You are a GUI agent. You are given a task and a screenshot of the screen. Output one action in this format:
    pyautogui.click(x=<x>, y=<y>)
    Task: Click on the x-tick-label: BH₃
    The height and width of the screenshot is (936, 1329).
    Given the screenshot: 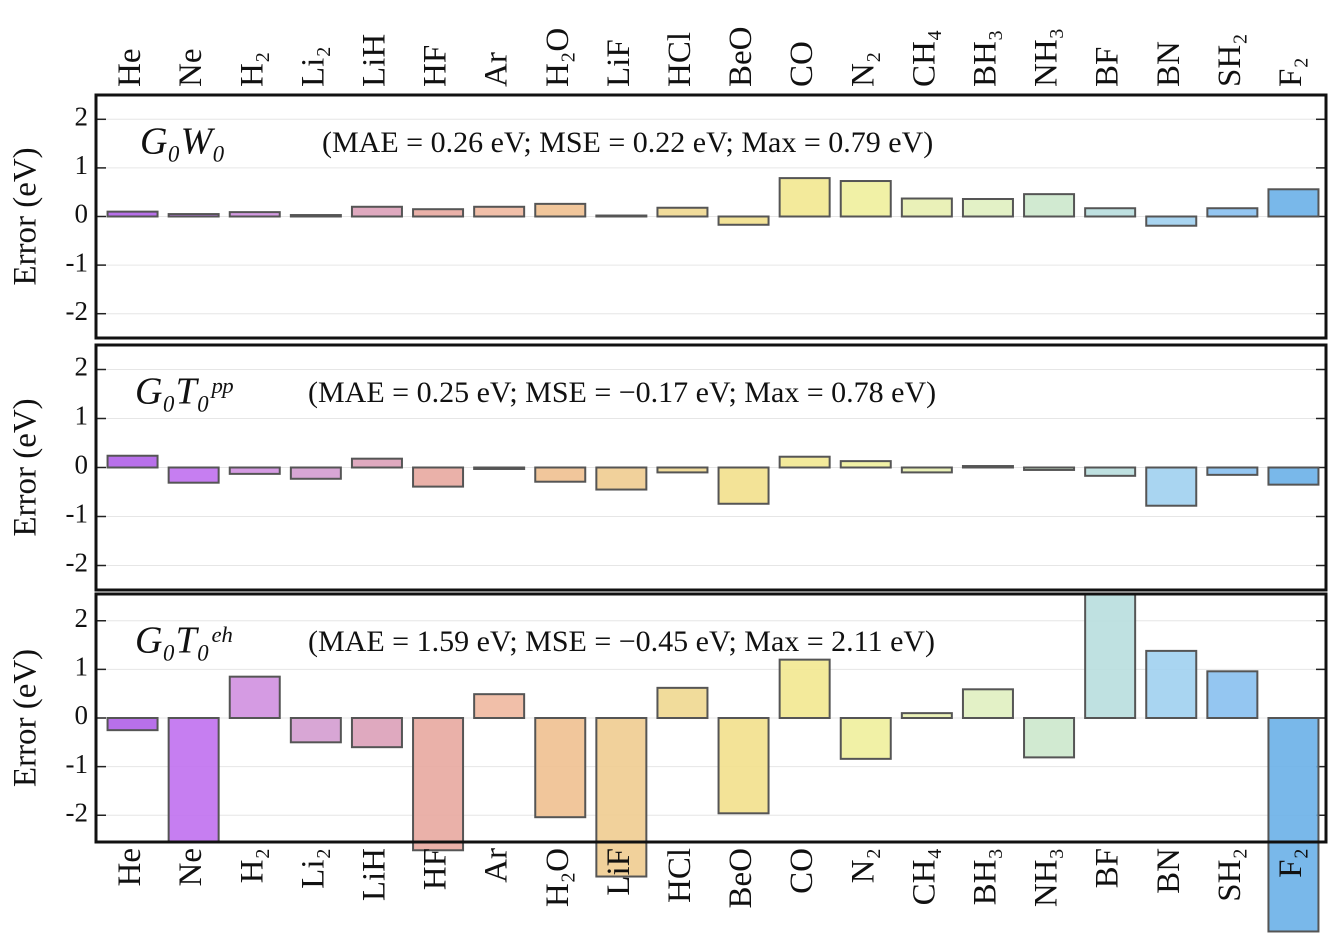 What is the action you would take?
    pyautogui.click(x=986, y=58)
    